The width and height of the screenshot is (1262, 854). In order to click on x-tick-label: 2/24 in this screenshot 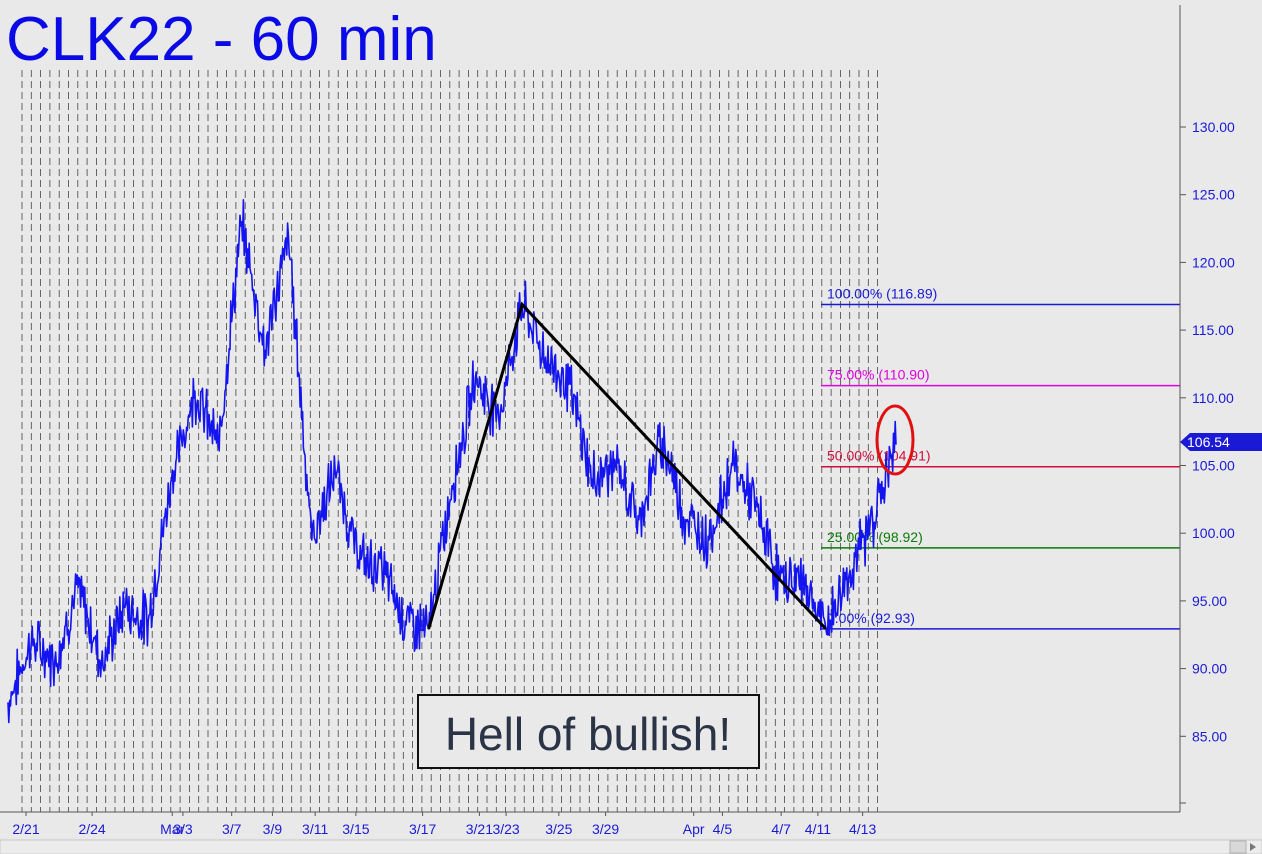, I will do `click(91, 829)`.